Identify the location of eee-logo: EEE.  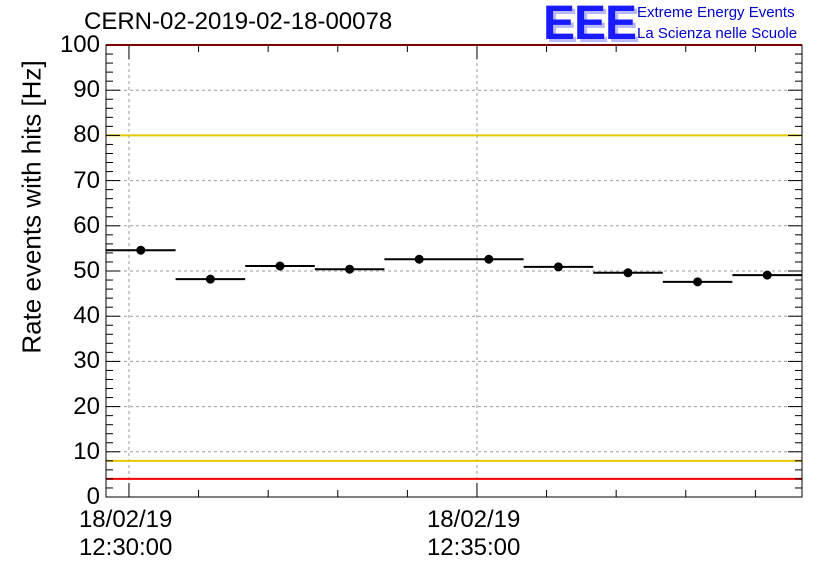
(590, 25).